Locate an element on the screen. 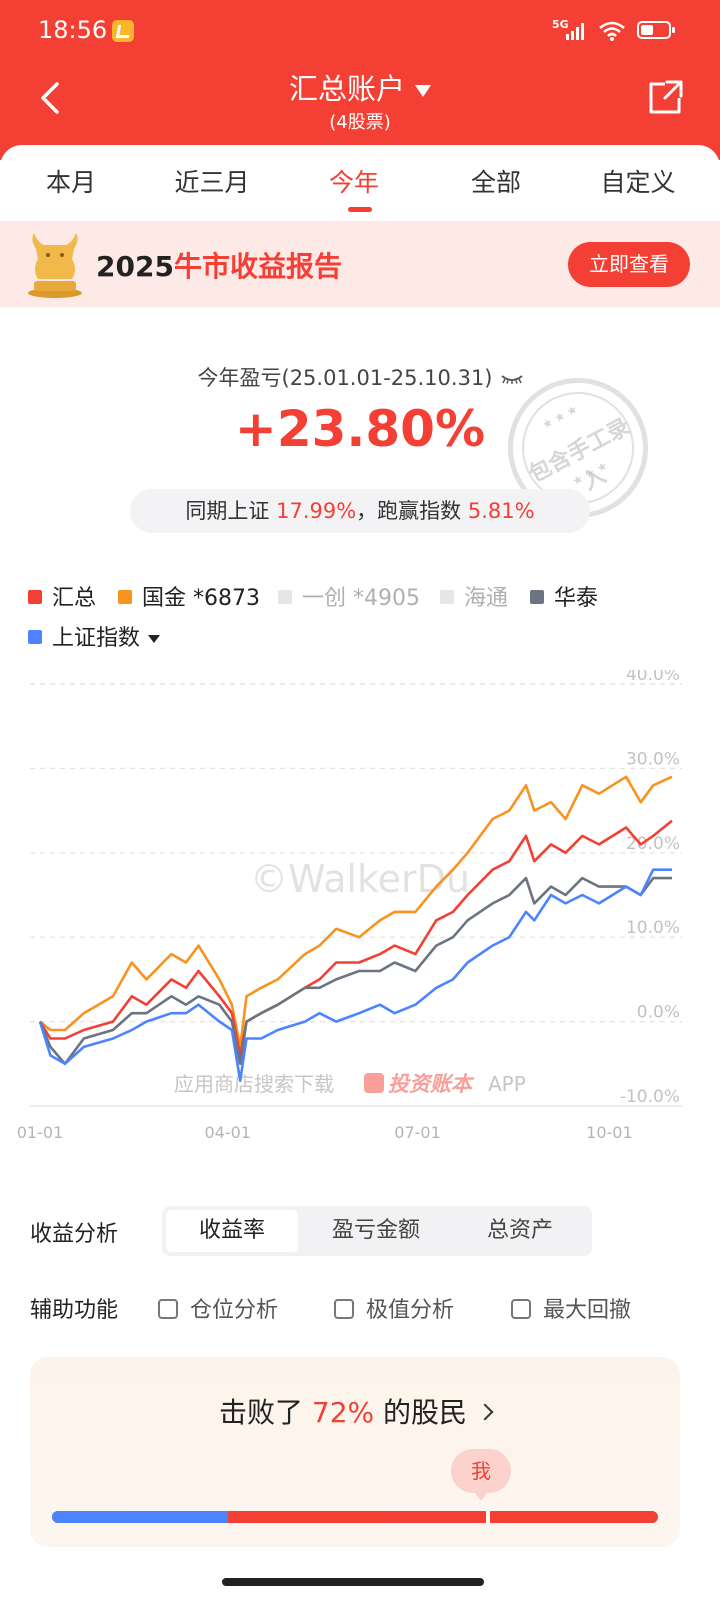  y-tick-label: 30.0% is located at coordinates (653, 759).